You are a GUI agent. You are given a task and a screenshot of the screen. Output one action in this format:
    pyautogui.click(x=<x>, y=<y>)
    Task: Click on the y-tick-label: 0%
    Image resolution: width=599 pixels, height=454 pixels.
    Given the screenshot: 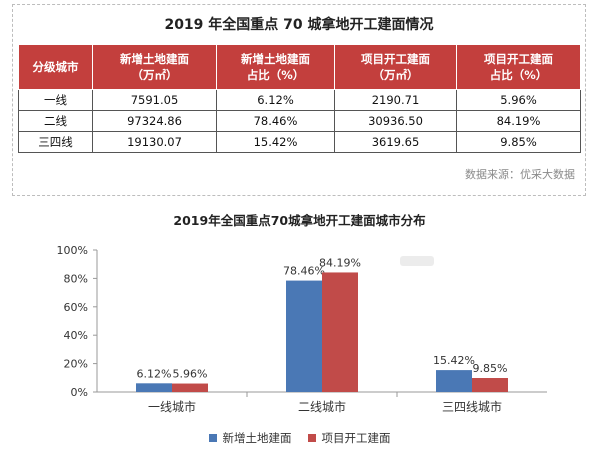 What is the action you would take?
    pyautogui.click(x=79, y=392)
    